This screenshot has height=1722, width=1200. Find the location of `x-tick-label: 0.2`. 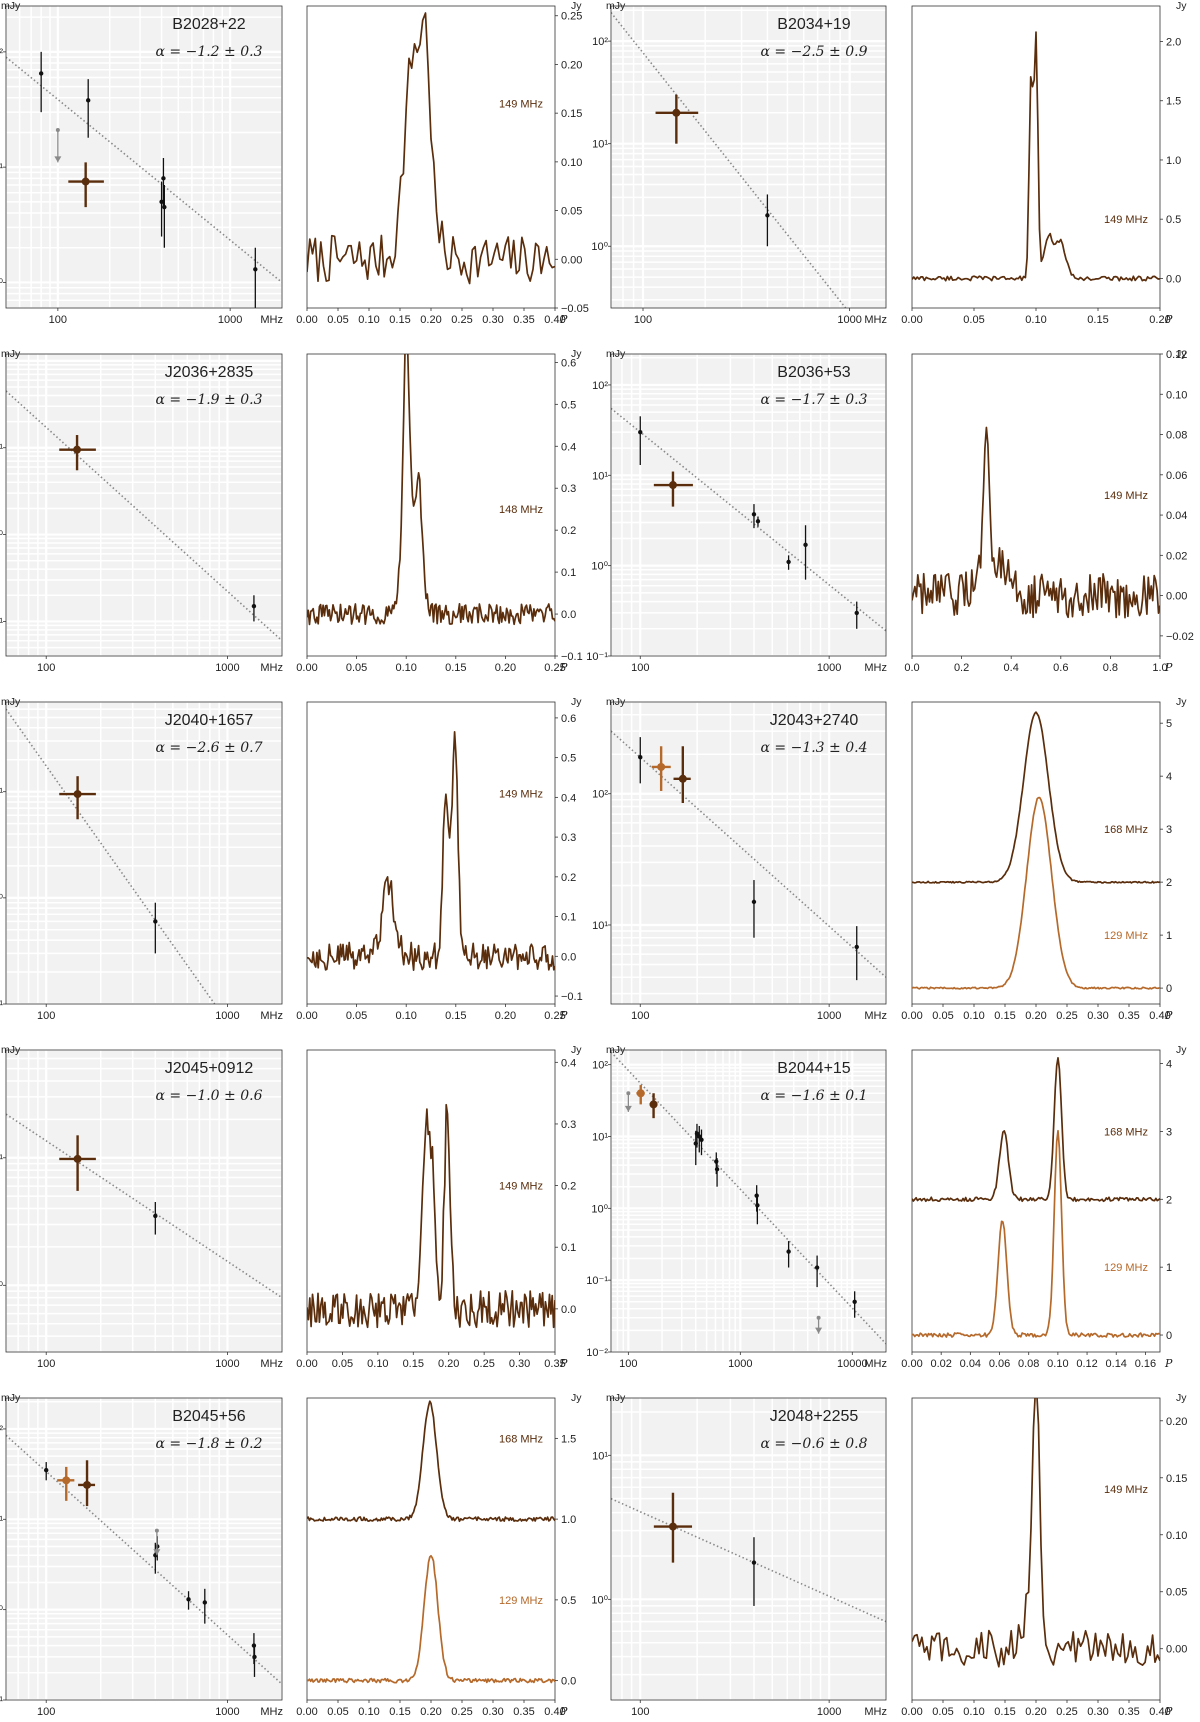

x-tick-label: 0.2 is located at coordinates (961, 668).